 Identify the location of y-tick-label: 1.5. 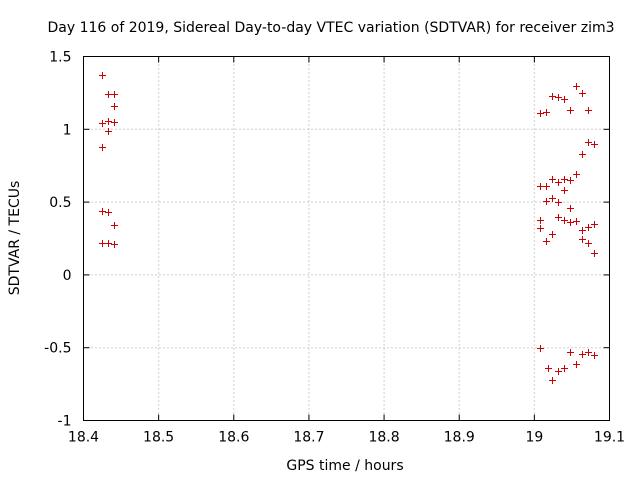
(60, 58).